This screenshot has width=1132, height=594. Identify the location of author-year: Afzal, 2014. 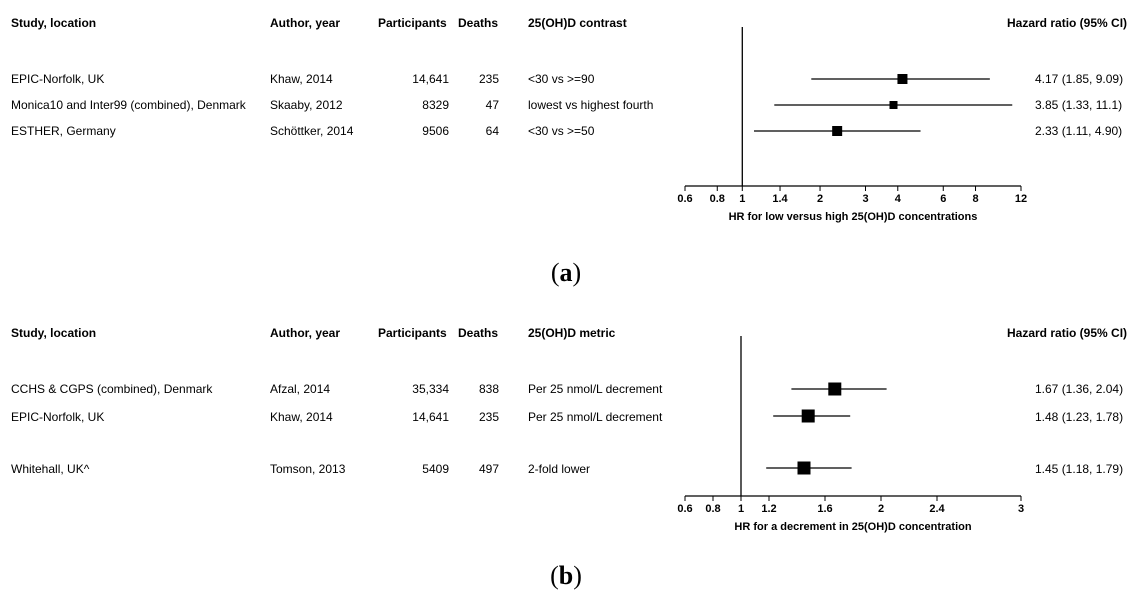
(300, 389).